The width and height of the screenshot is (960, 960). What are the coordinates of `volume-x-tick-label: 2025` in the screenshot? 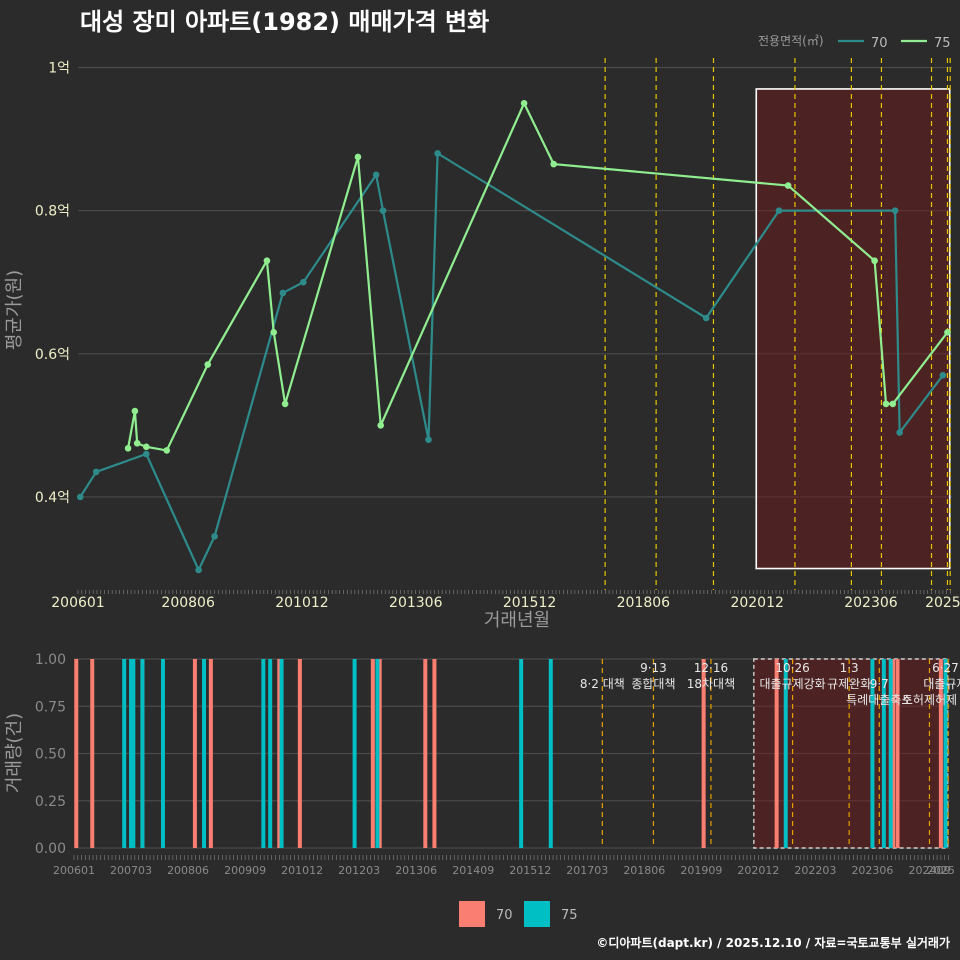 It's located at (941, 870).